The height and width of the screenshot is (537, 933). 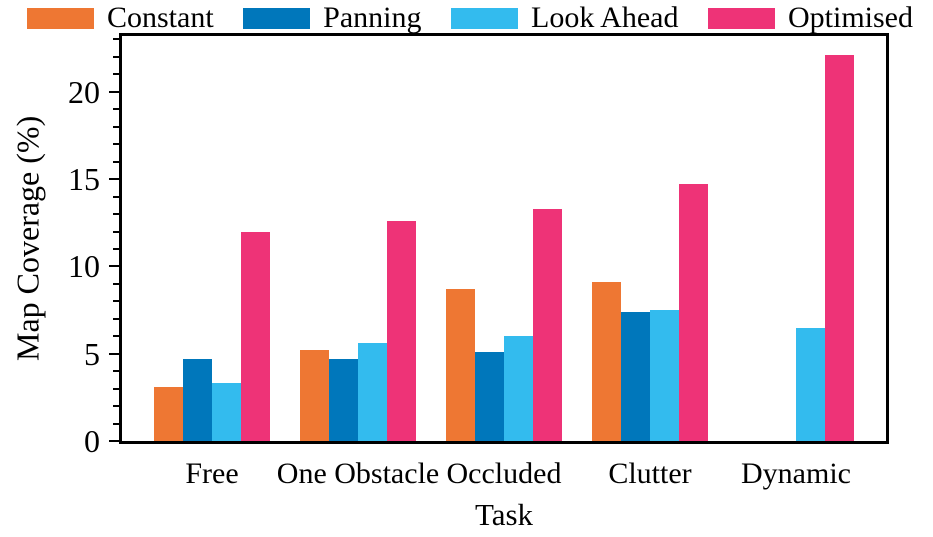 I want to click on y-tick-label-10: 10, so click(x=84, y=266).